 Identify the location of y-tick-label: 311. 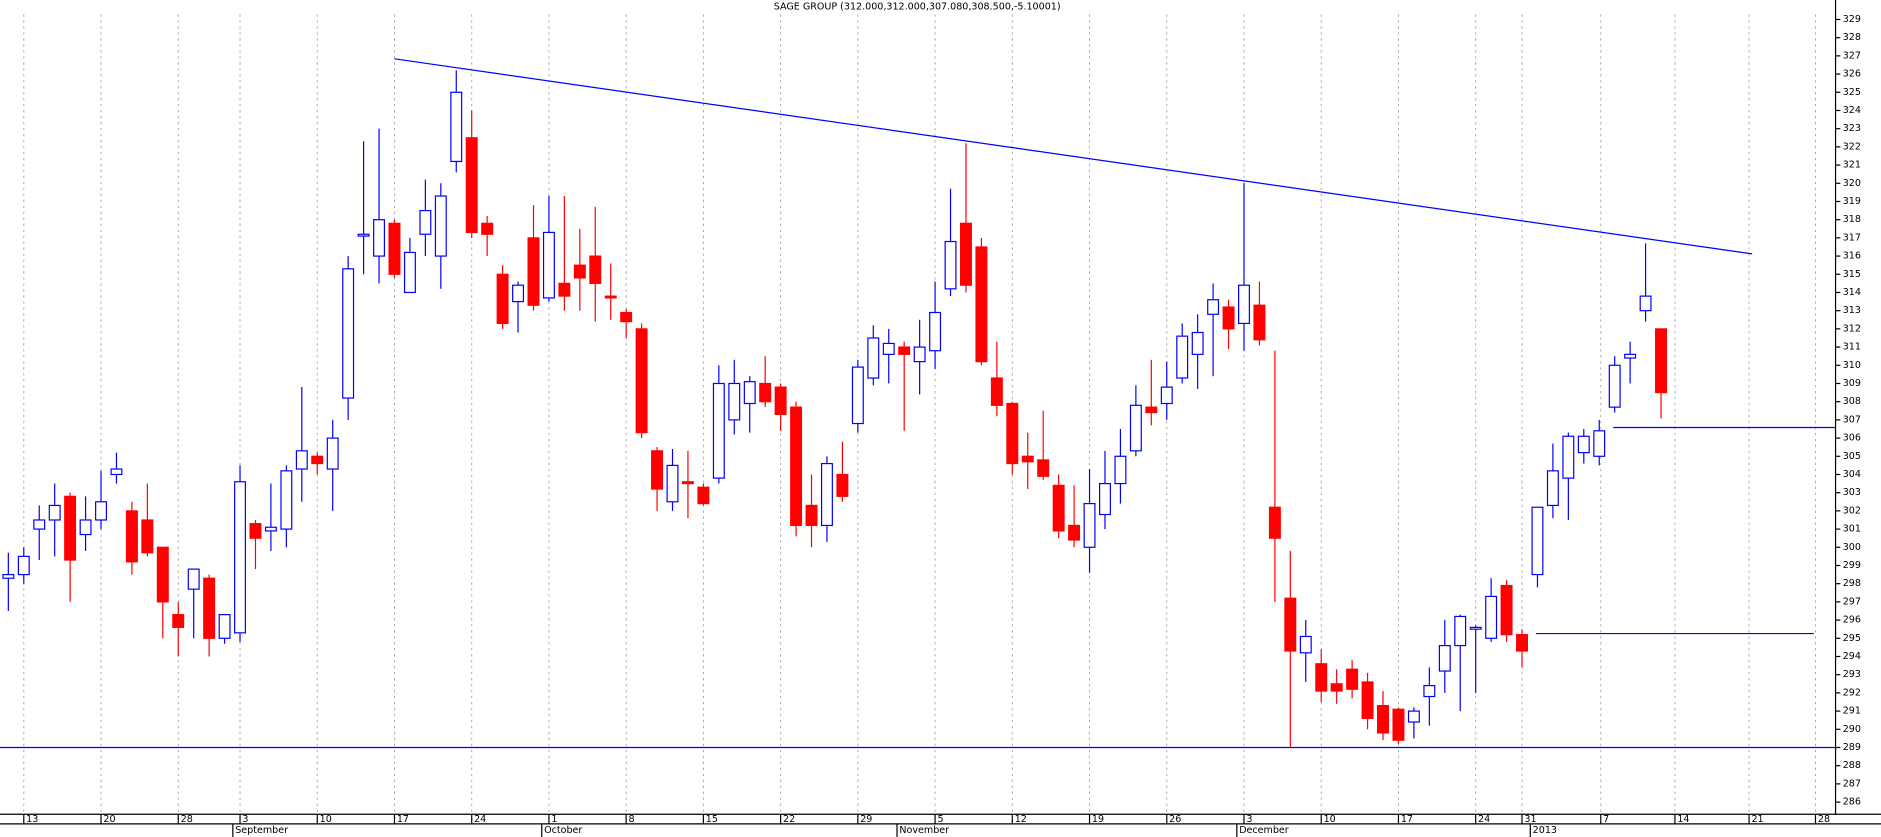
(1852, 347).